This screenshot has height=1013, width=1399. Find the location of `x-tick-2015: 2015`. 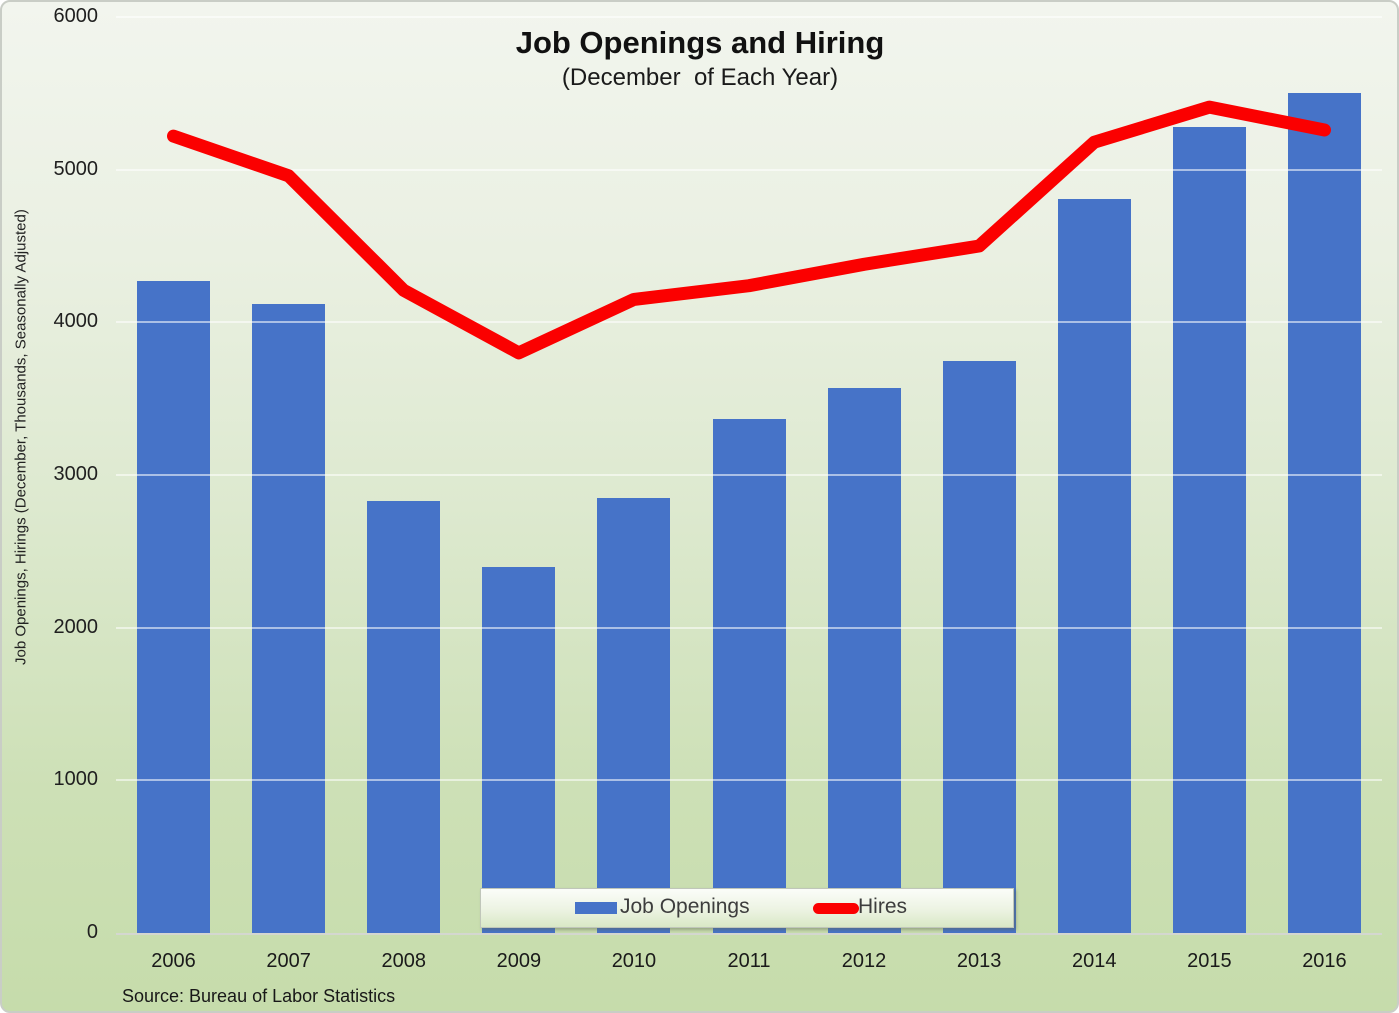

x-tick-2015: 2015 is located at coordinates (1209, 961).